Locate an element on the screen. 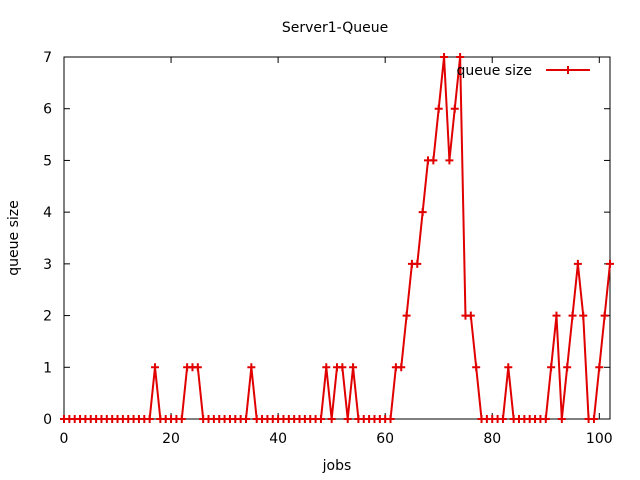 The height and width of the screenshot is (480, 640). y-tick-label: 1 is located at coordinates (47, 368).